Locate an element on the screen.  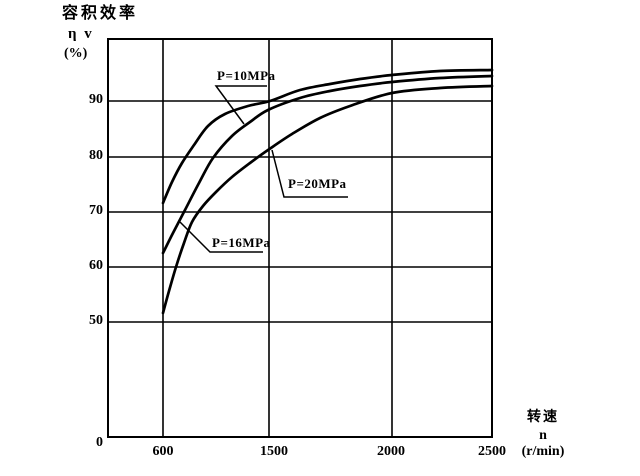
x-axis-name: 转速 is located at coordinates (543, 417).